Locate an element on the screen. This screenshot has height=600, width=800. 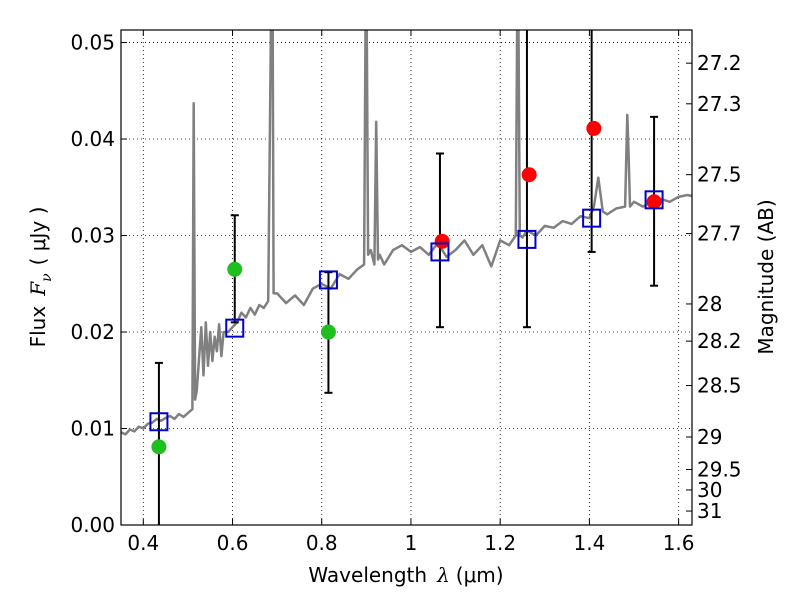
y-axis-title: FluxFν( μJy ) is located at coordinates (40, 277).